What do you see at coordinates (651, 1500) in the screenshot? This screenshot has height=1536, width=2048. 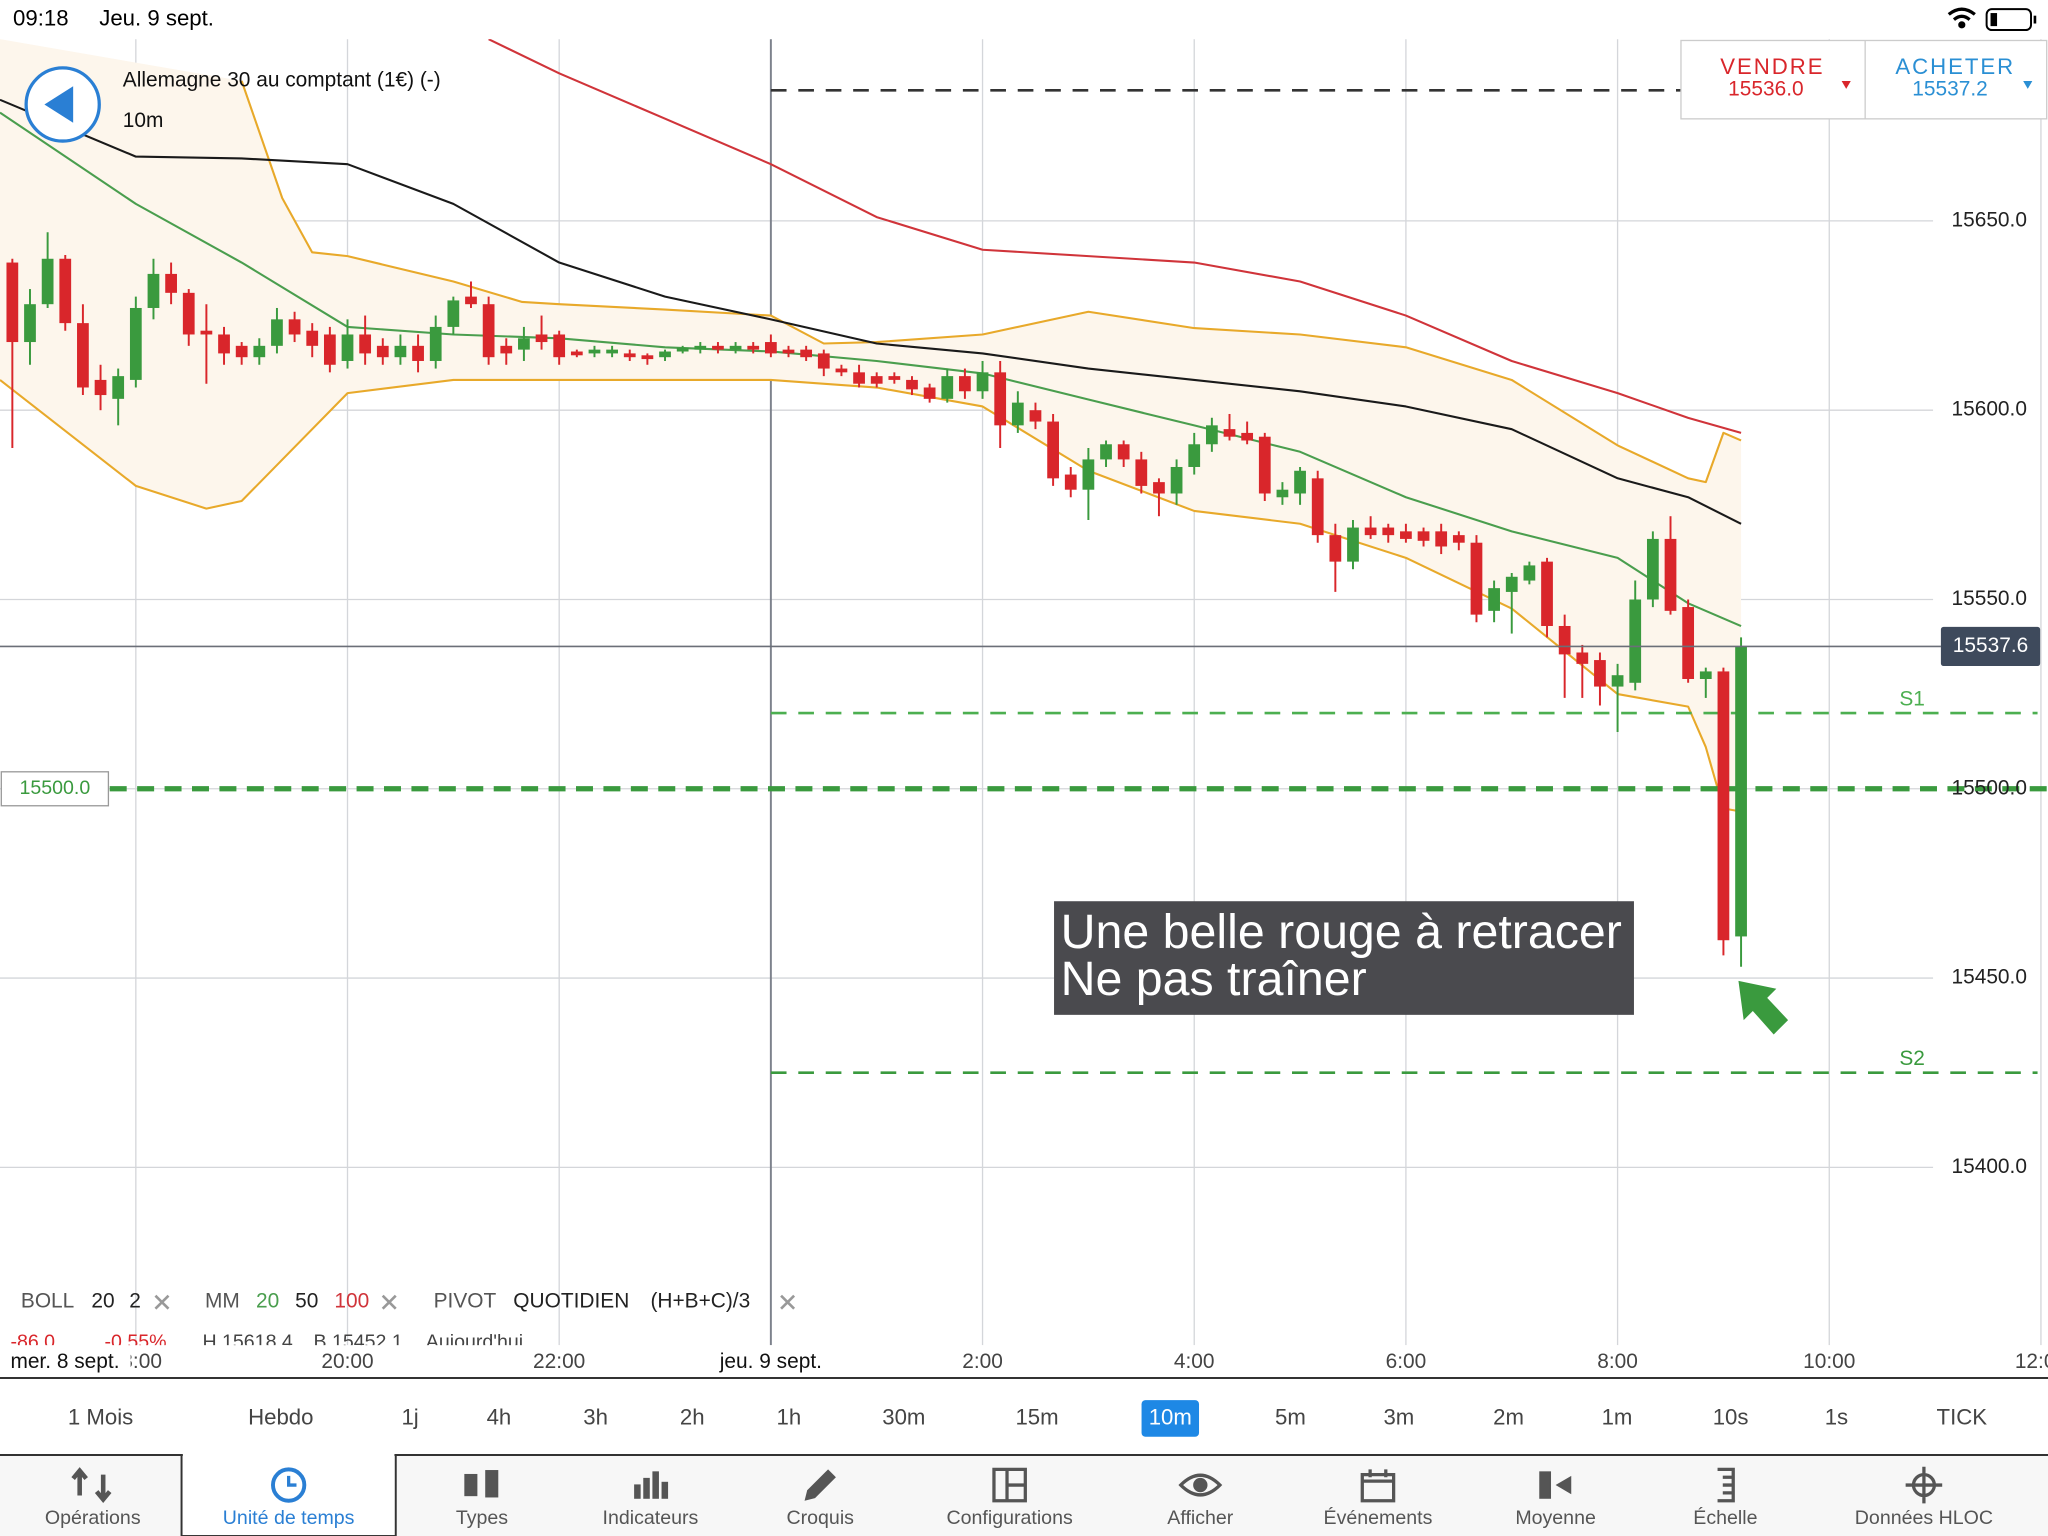 I see `tab-button: Indicateurs` at bounding box center [651, 1500].